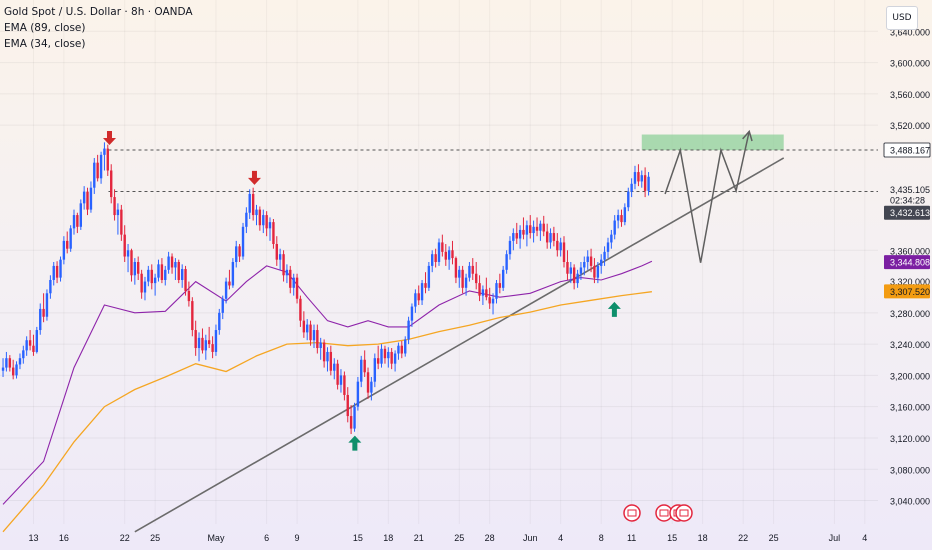  I want to click on price-tag, so click(907, 262).